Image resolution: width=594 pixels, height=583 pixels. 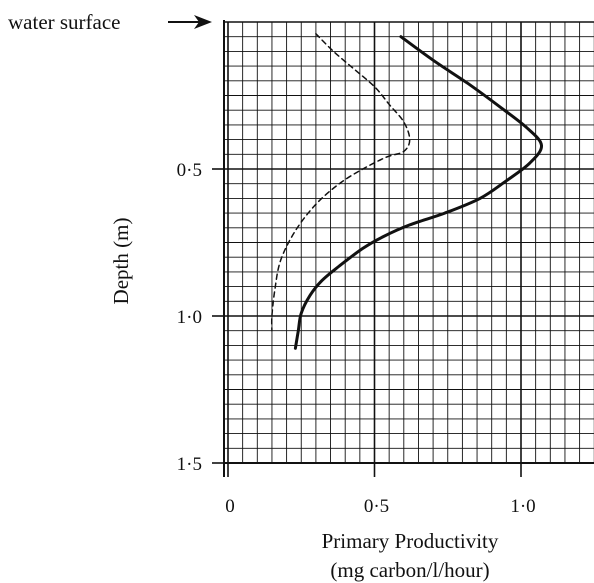 What do you see at coordinates (410, 541) in the screenshot?
I see `x-axis-title-line1: Primary Productivity` at bounding box center [410, 541].